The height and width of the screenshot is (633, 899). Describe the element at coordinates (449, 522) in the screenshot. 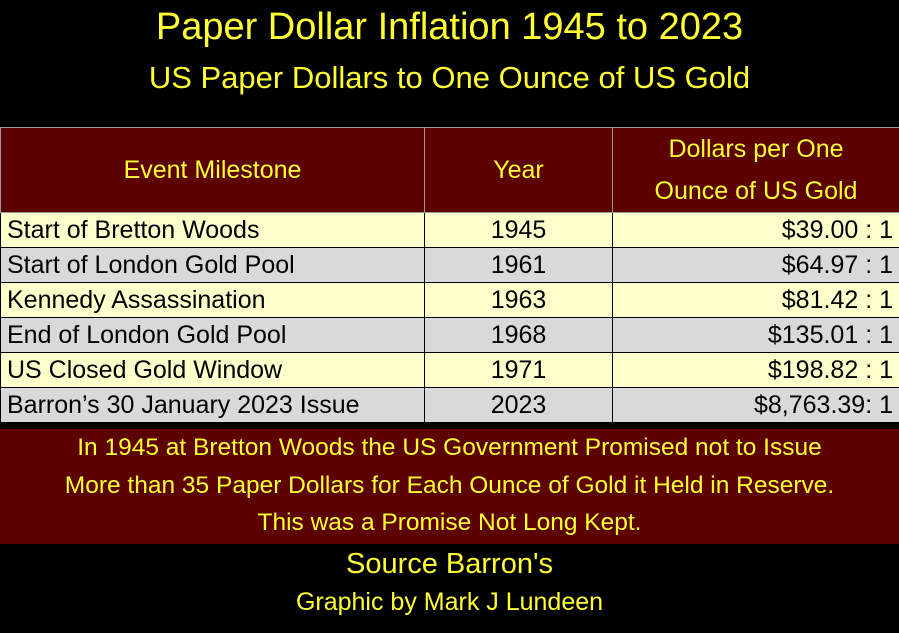

I see `note-line: This was a Promise Not Long Kept.` at that location.